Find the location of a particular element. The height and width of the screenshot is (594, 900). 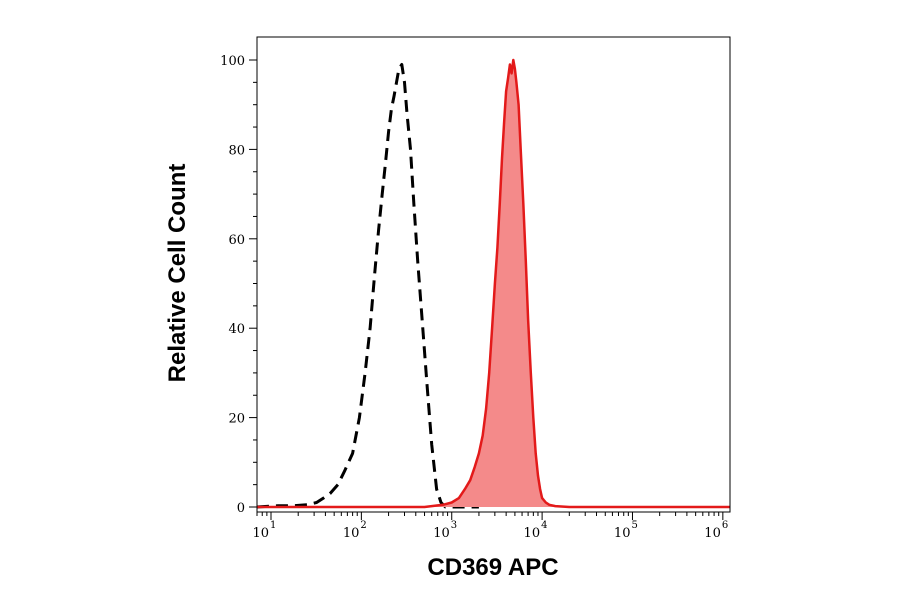

x-tick-exponent: 3 is located at coordinates (454, 525).